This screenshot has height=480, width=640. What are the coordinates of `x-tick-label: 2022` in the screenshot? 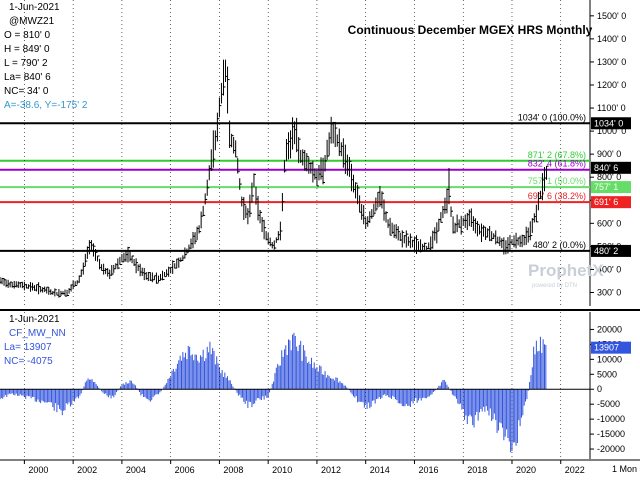 It's located at (575, 470).